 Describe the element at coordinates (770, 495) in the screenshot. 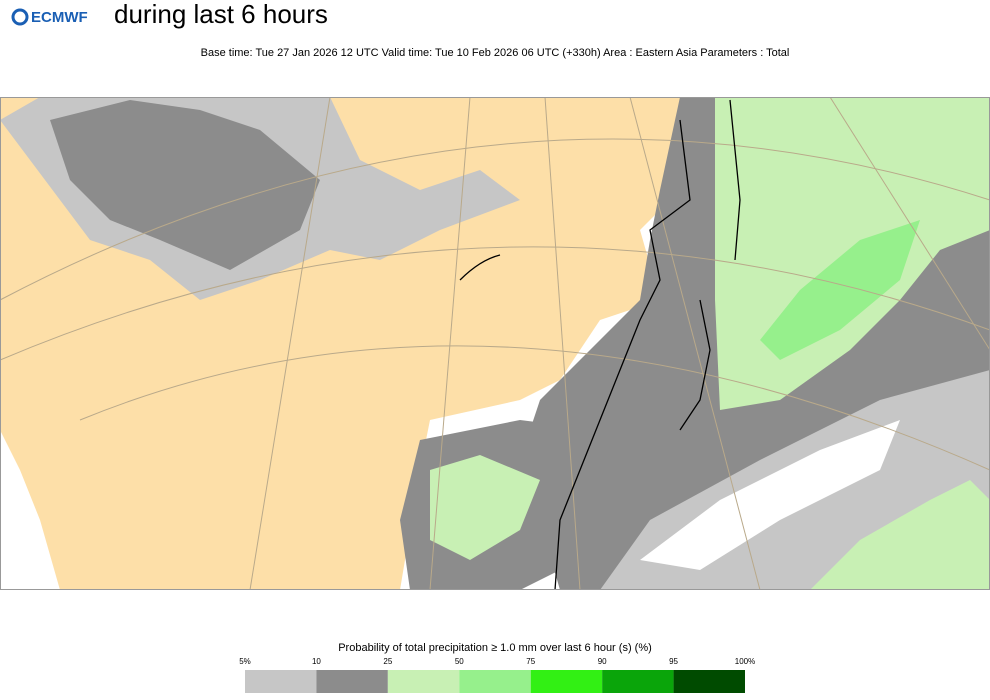

I see `no-precip` at that location.